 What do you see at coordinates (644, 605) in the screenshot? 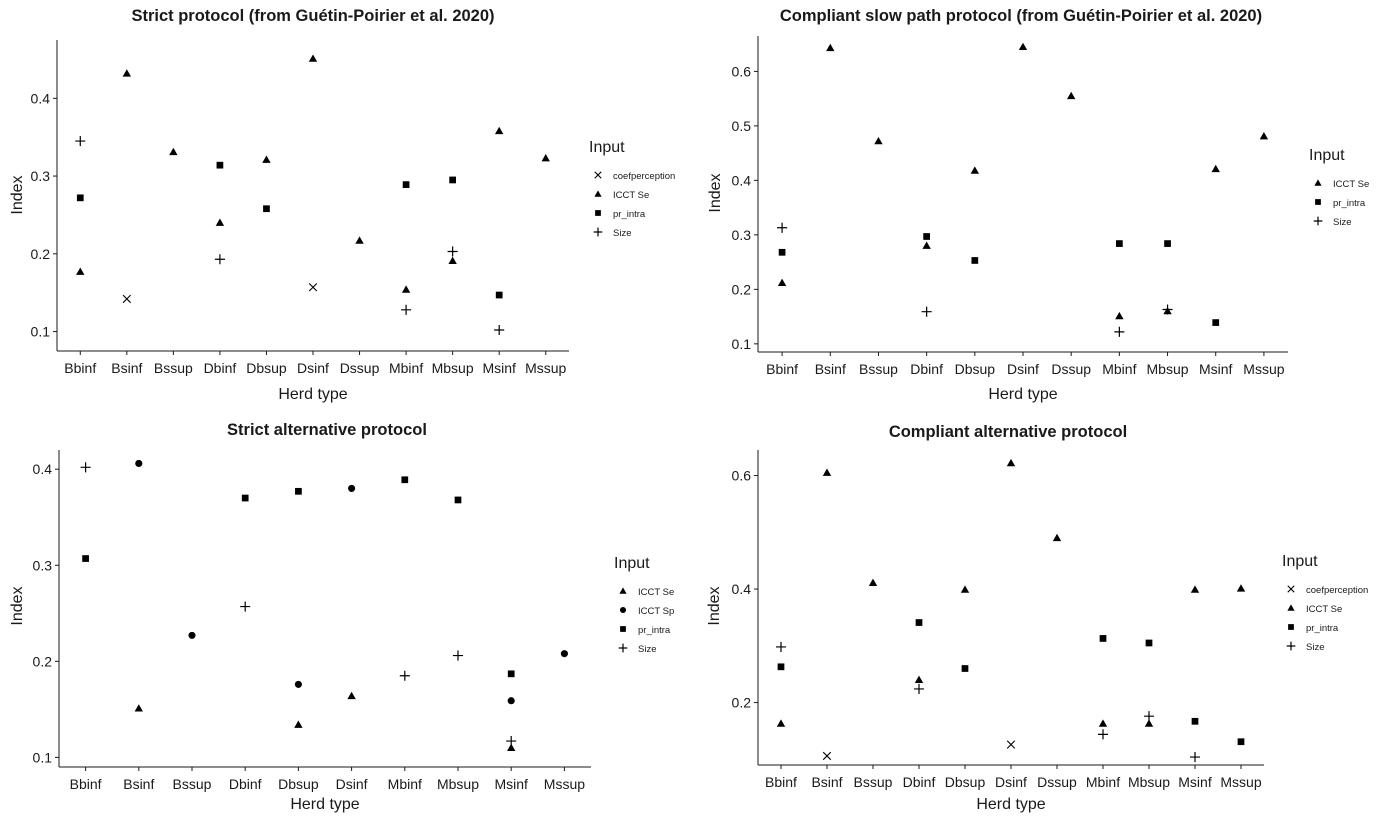
I see `legend: Input ICCT Se ICCT Sp pr_intra Size` at bounding box center [644, 605].